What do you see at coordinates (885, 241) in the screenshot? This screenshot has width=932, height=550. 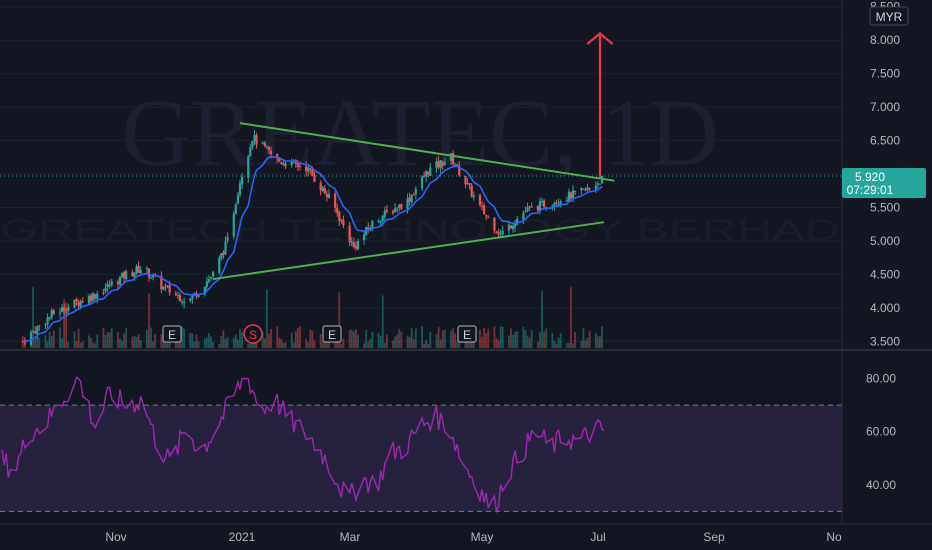 I see `price-tick: 5.000` at bounding box center [885, 241].